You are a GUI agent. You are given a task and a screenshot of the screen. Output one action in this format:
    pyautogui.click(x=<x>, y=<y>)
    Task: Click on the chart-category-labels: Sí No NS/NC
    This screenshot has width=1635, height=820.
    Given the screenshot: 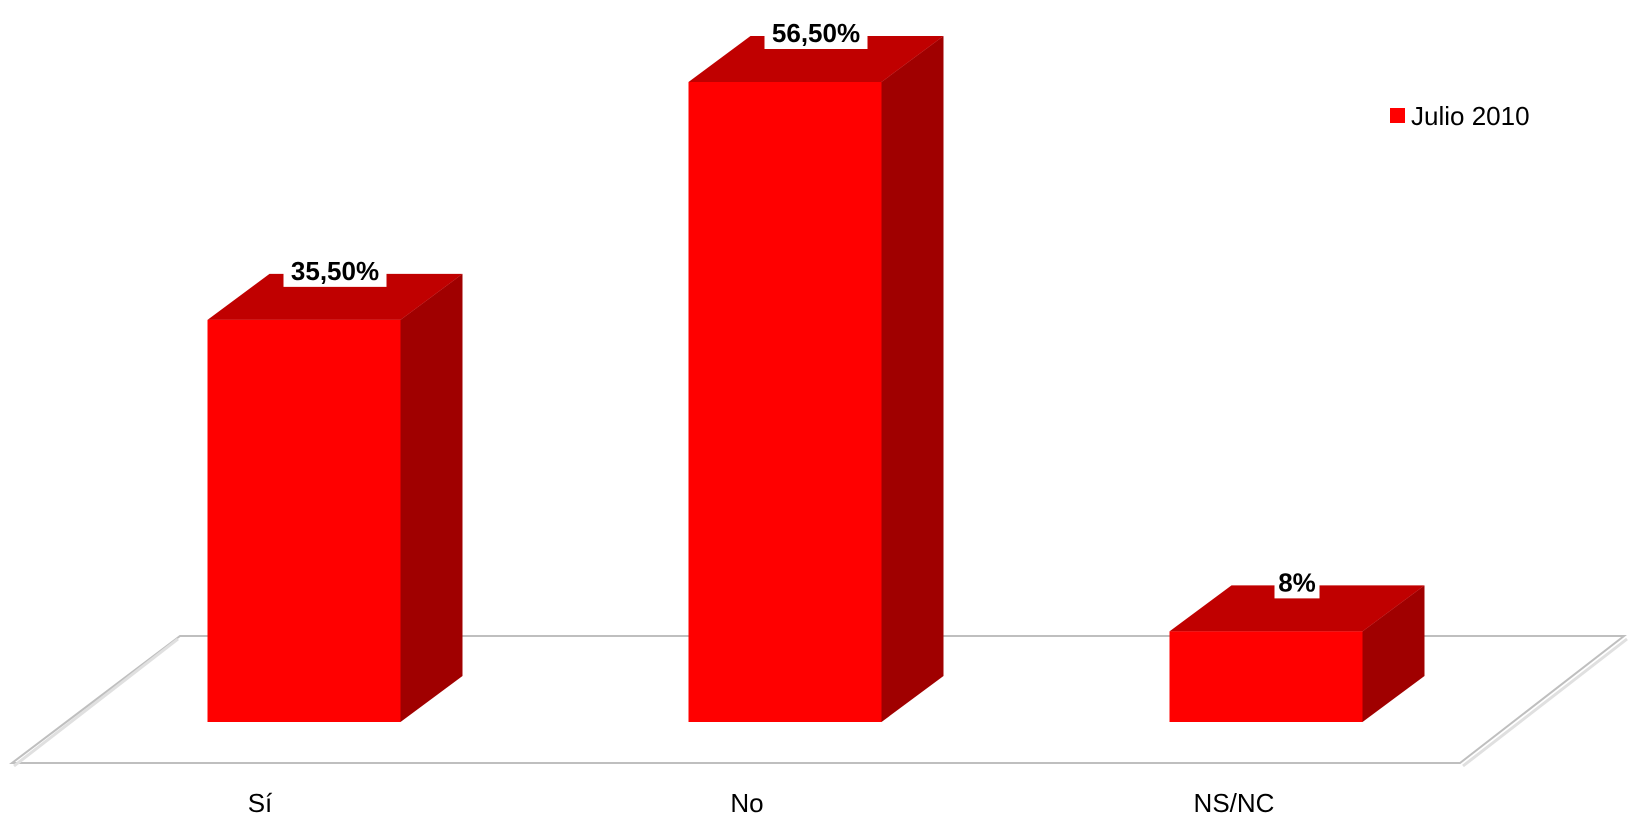 What is the action you would take?
    pyautogui.click(x=761, y=803)
    